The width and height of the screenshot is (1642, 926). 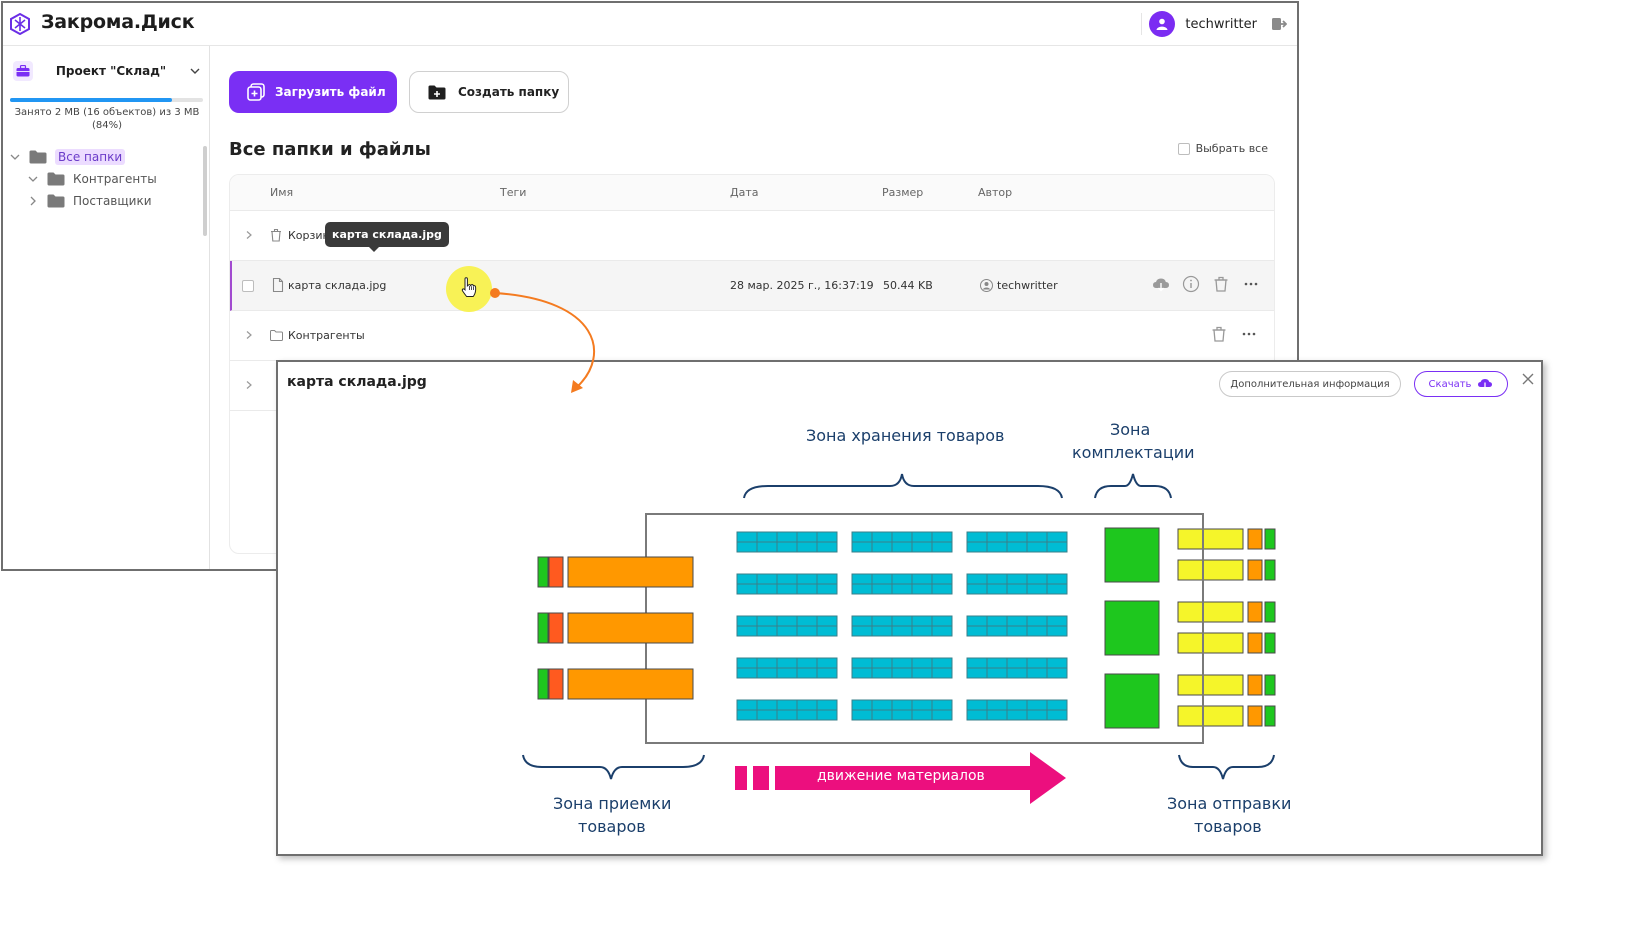 I want to click on row-checkbox, so click(x=248, y=286).